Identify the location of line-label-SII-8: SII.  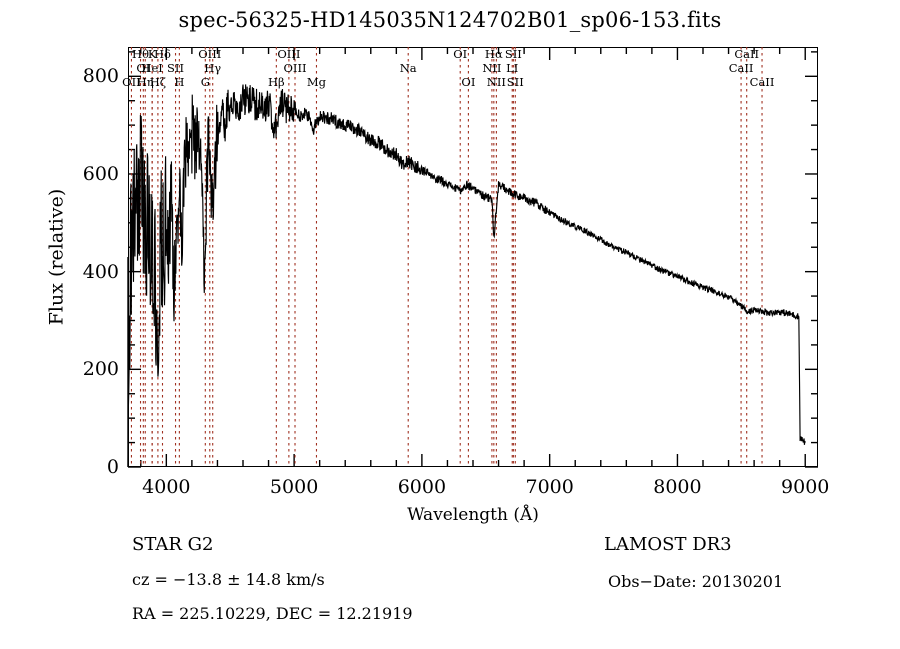
(176, 68).